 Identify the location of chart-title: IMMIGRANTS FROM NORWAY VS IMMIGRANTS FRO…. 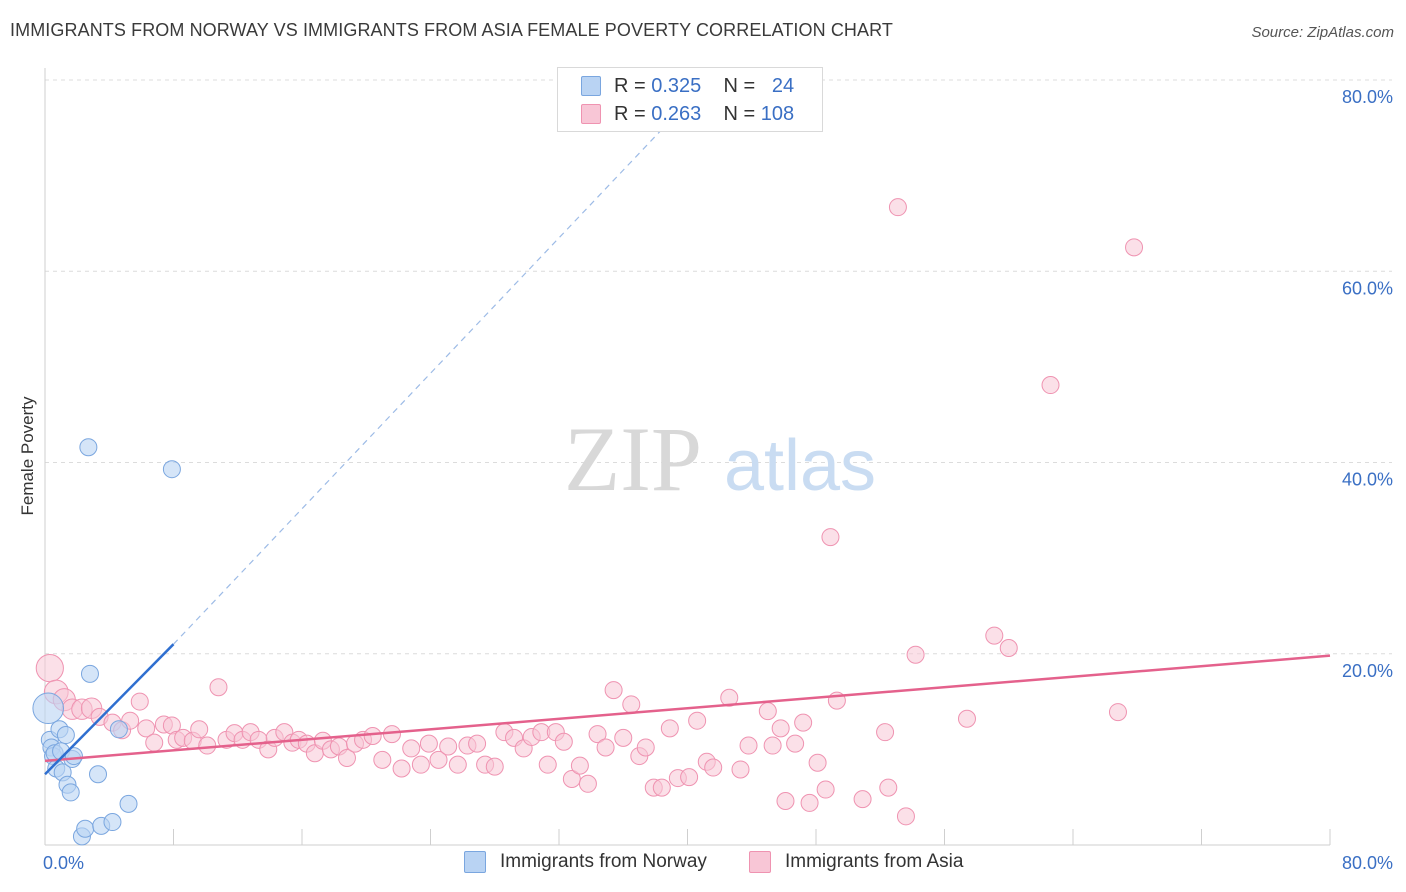
(452, 30).